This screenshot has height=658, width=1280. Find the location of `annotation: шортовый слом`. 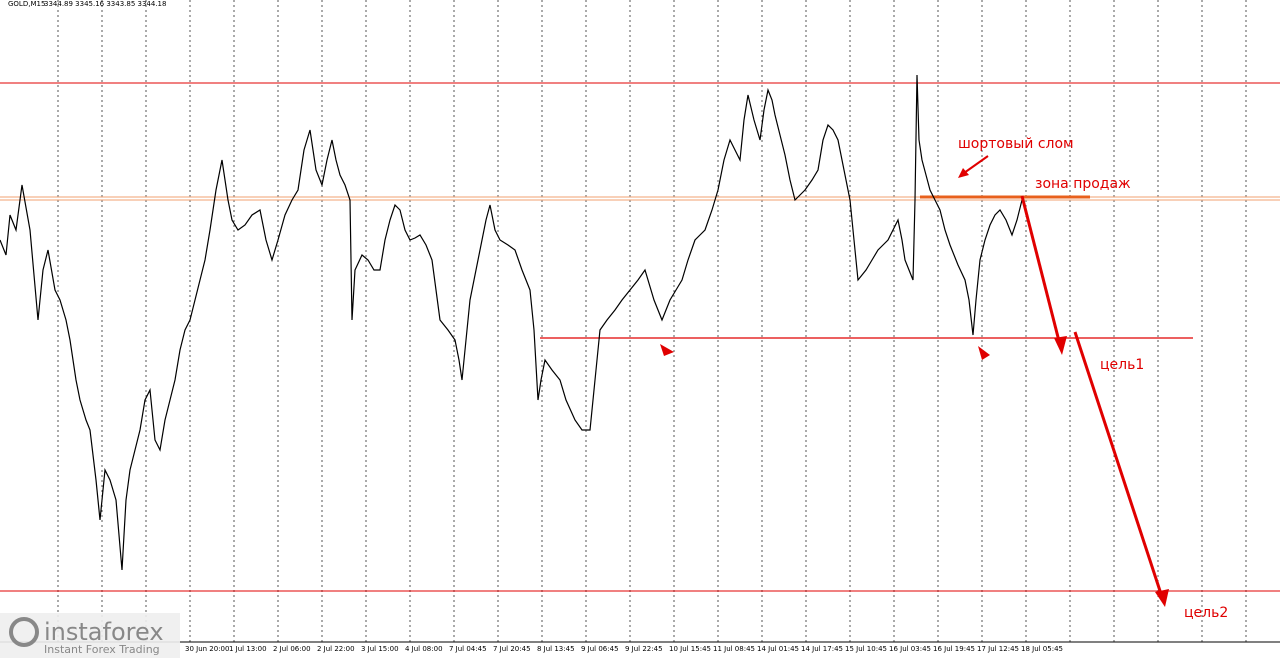

annotation: шортовый слом is located at coordinates (1016, 144).